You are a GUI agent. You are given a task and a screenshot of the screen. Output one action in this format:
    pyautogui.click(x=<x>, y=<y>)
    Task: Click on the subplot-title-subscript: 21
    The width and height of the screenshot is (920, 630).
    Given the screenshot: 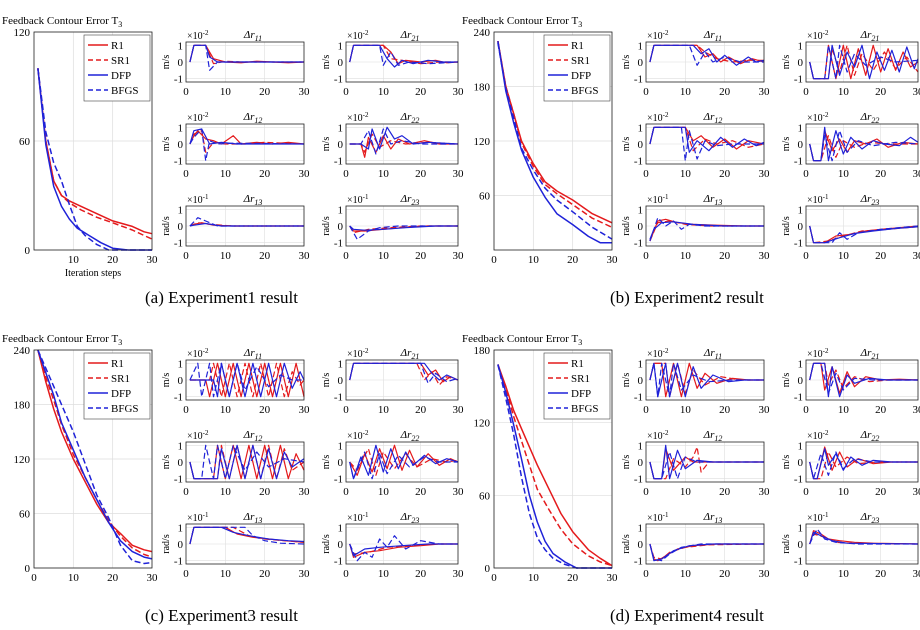 What is the action you would take?
    pyautogui.click(x=875, y=356)
    